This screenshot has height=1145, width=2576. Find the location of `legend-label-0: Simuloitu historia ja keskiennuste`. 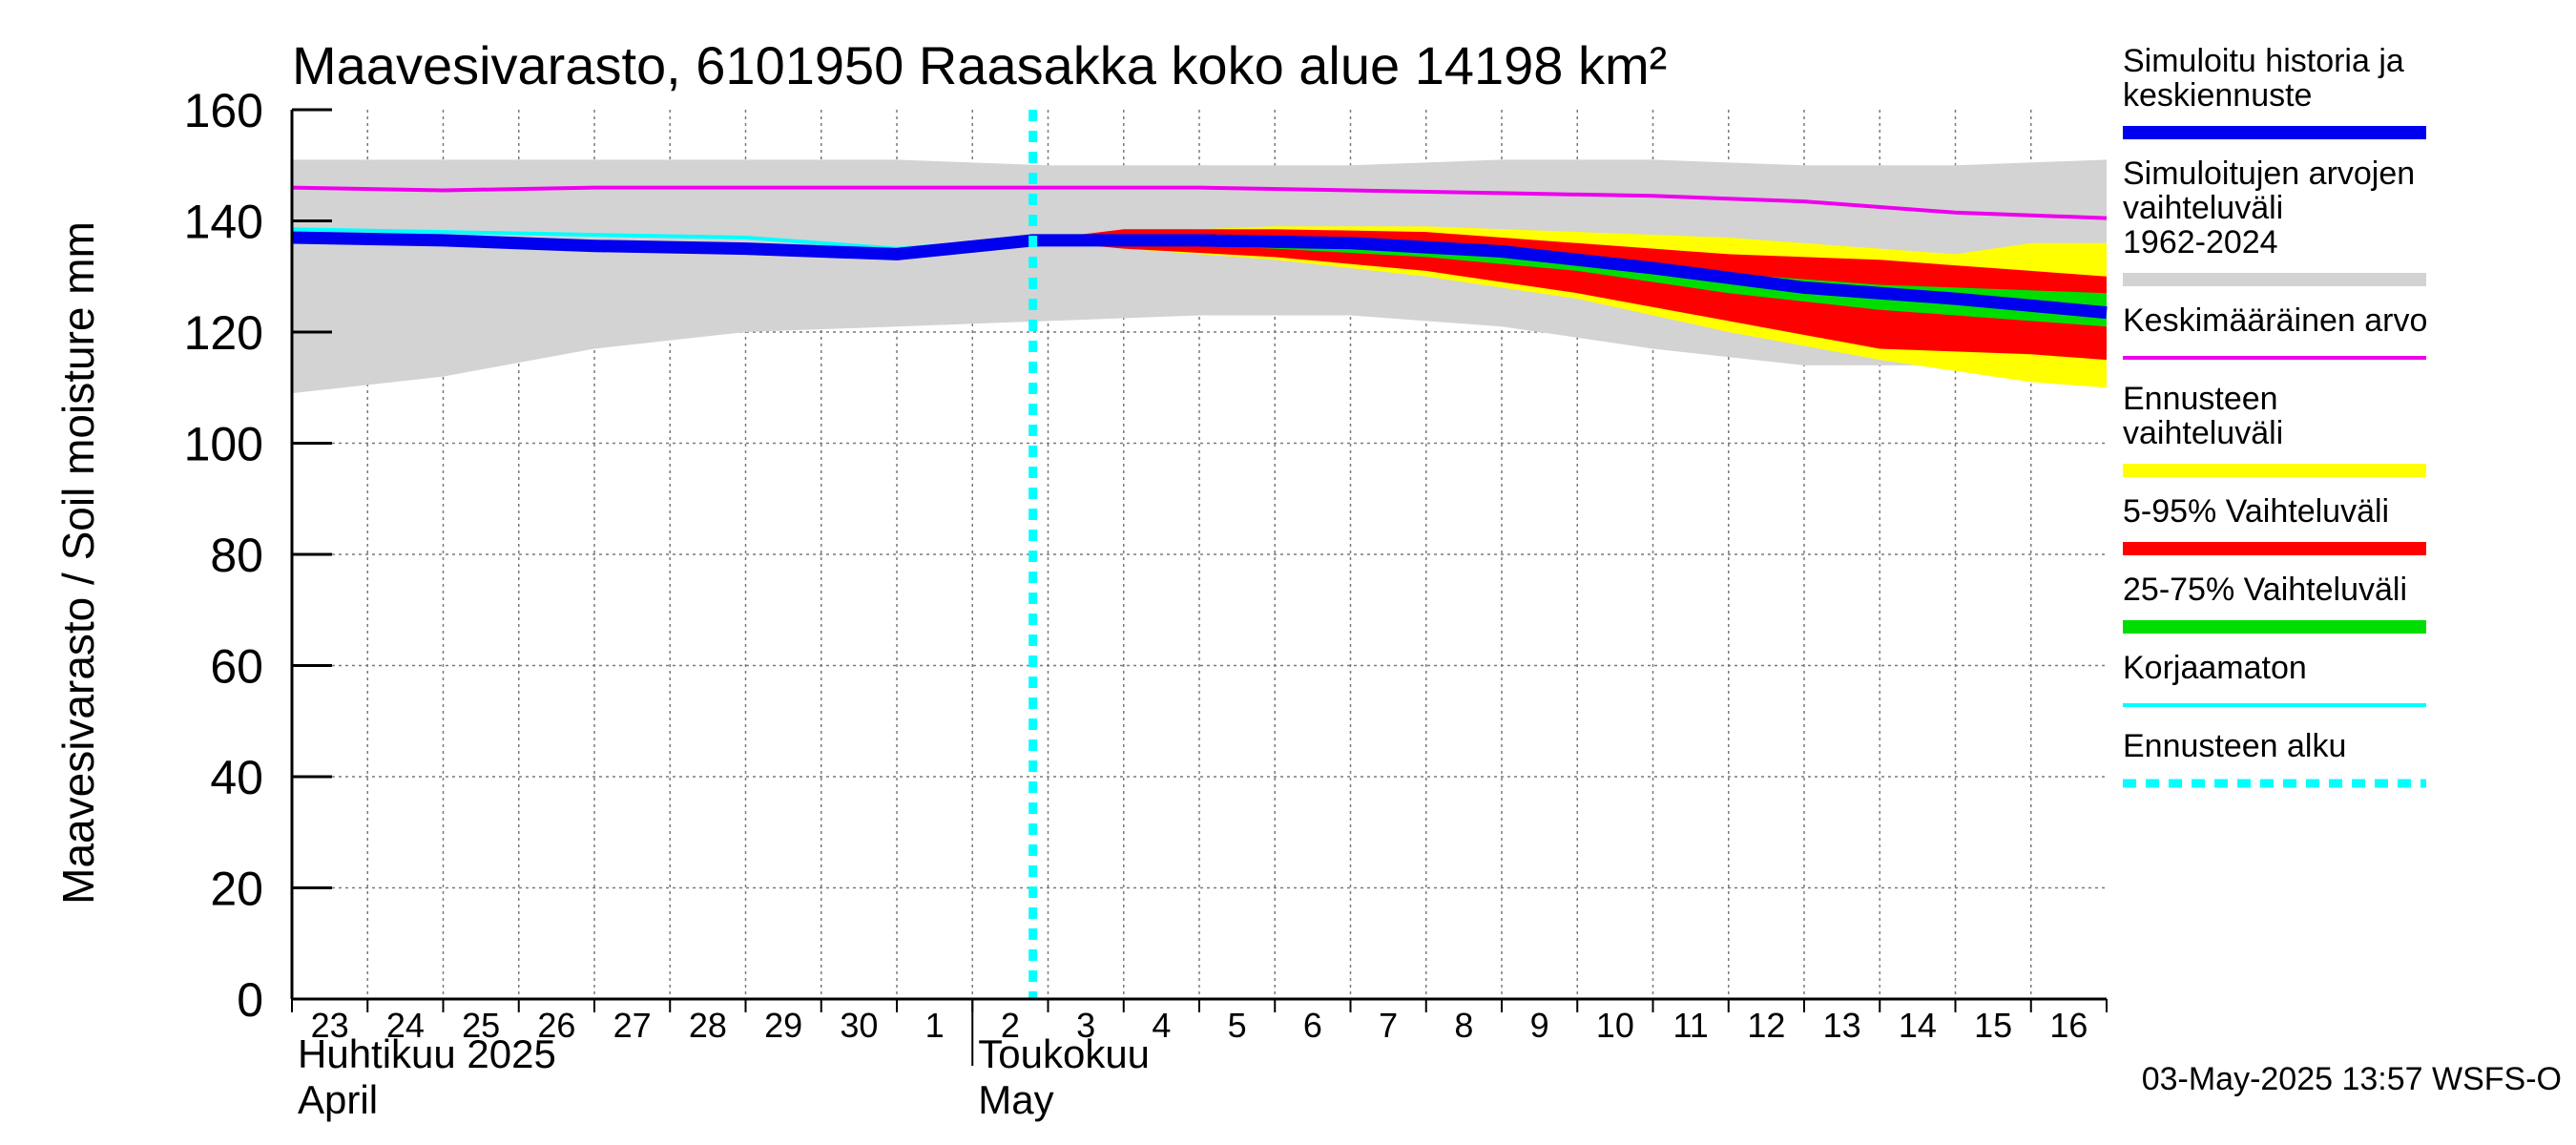

legend-label-0: Simuloitu historia ja keskiennuste is located at coordinates (2263, 79).